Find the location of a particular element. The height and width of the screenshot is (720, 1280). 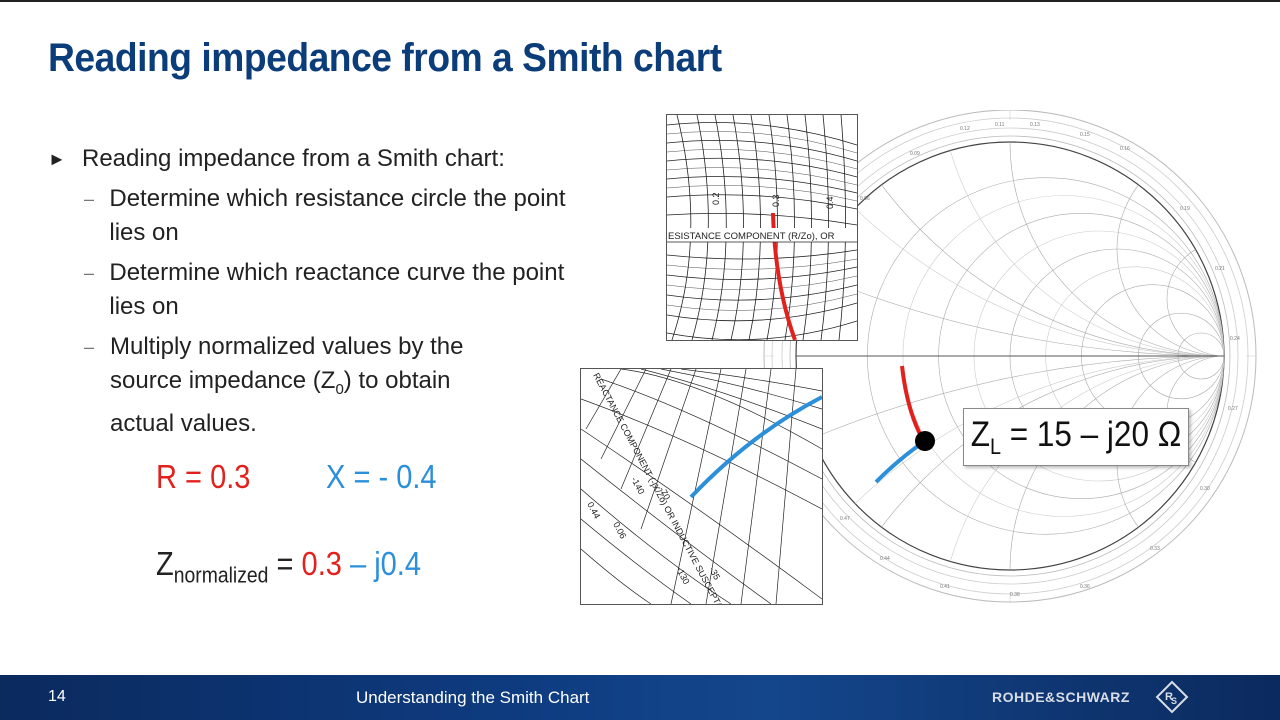

brand-name: ROHDE&SCHWARZ is located at coordinates (1061, 697).